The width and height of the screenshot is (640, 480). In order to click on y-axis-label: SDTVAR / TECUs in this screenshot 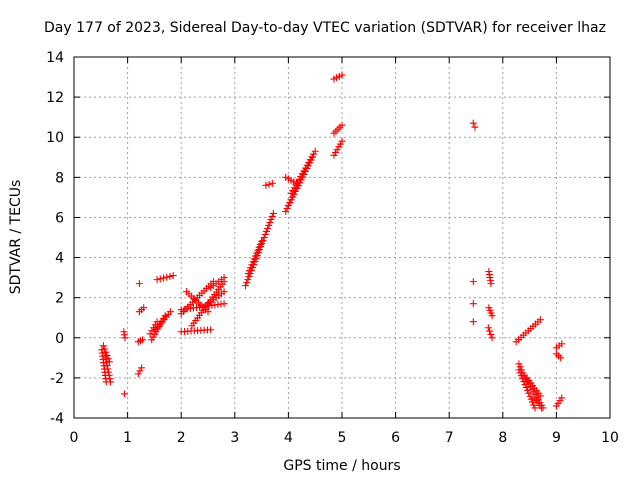, I will do `click(16, 237)`.